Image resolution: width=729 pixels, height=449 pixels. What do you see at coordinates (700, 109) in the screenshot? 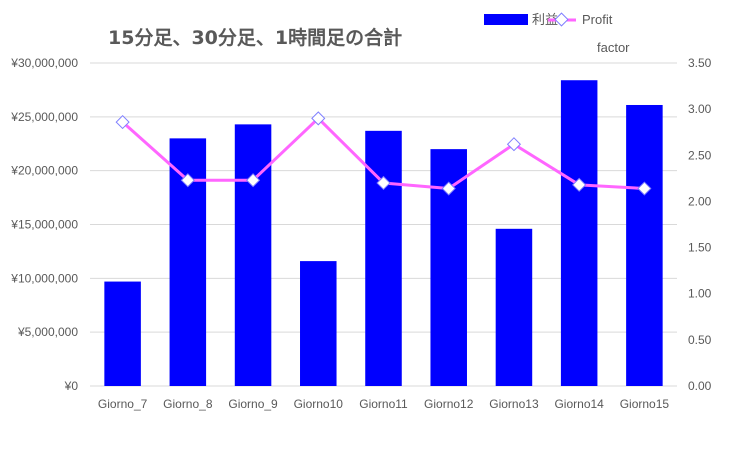
I see `right-tick-label: 3.00` at bounding box center [700, 109].